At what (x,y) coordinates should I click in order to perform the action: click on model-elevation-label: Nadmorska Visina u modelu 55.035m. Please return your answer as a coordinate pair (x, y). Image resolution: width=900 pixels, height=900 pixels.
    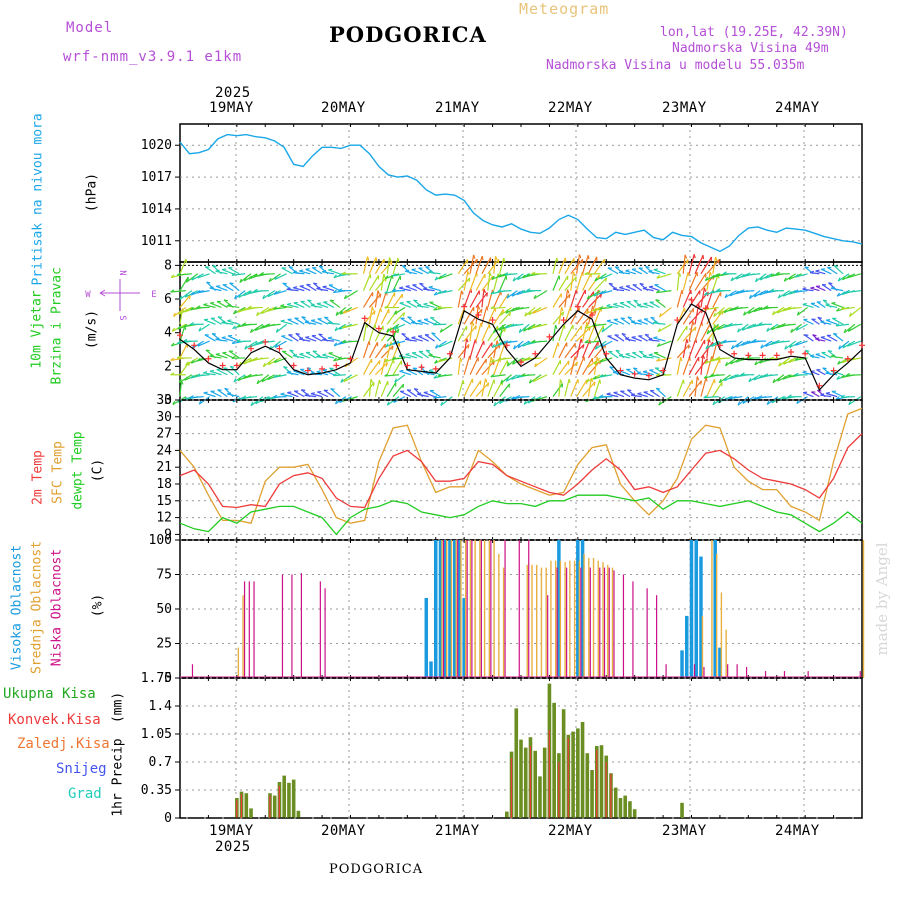
    Looking at the image, I should click on (675, 65).